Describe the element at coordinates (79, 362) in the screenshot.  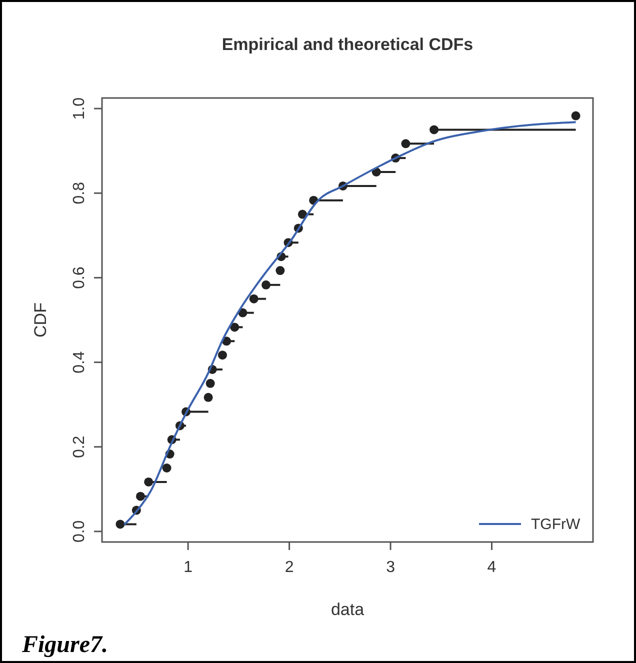
I see `y-tick-label: 0.4` at that location.